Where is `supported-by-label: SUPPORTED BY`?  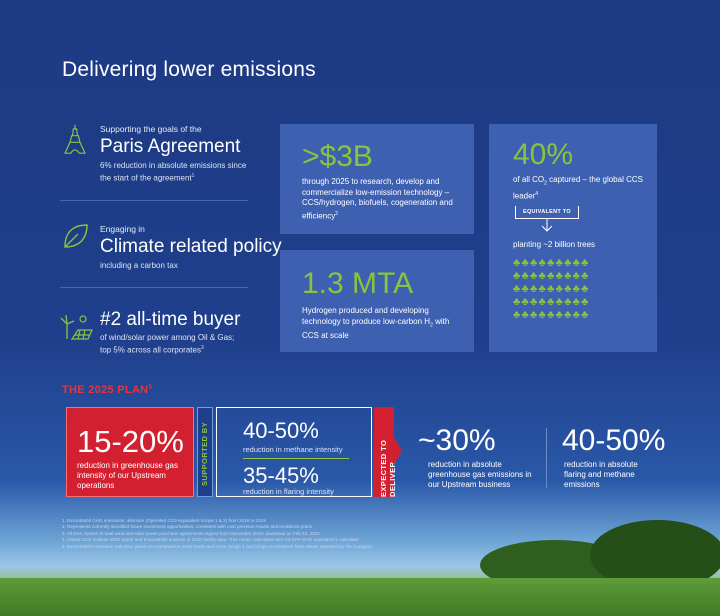
supported-by-label: SUPPORTED BY is located at coordinates (204, 454).